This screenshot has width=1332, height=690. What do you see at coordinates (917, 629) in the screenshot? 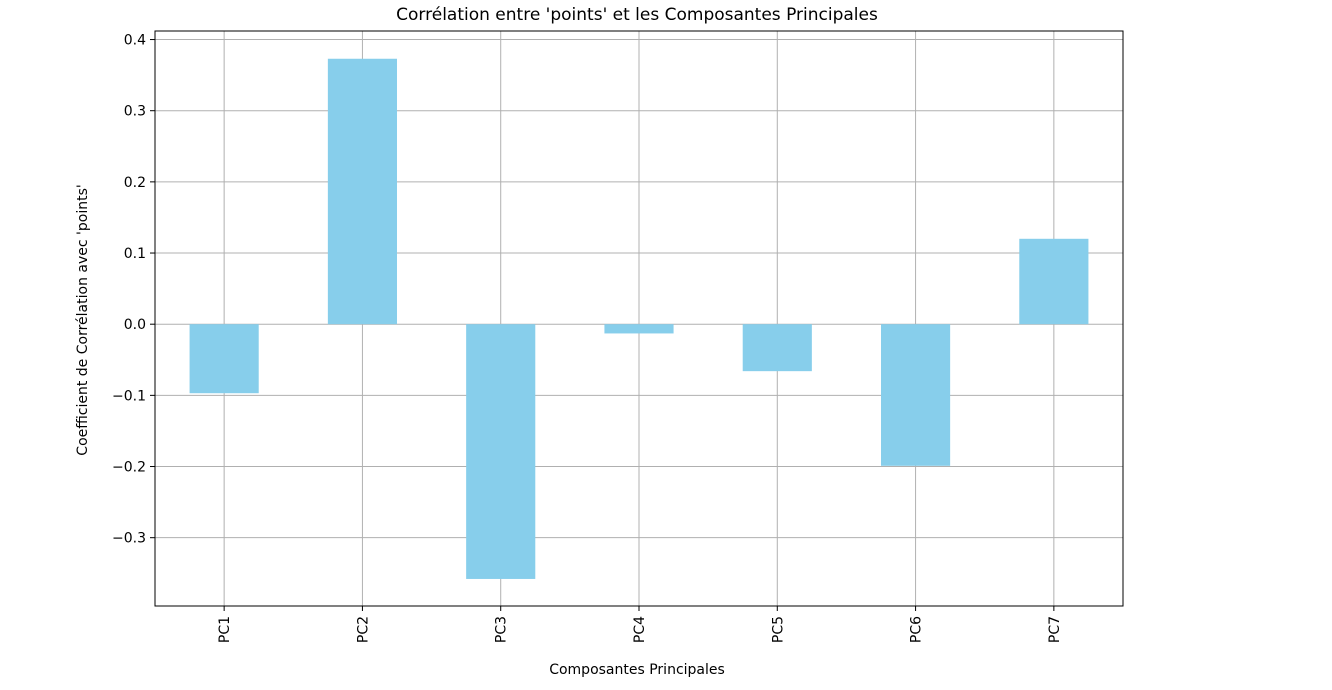
I see `x-tick-label: PC6` at bounding box center [917, 629].